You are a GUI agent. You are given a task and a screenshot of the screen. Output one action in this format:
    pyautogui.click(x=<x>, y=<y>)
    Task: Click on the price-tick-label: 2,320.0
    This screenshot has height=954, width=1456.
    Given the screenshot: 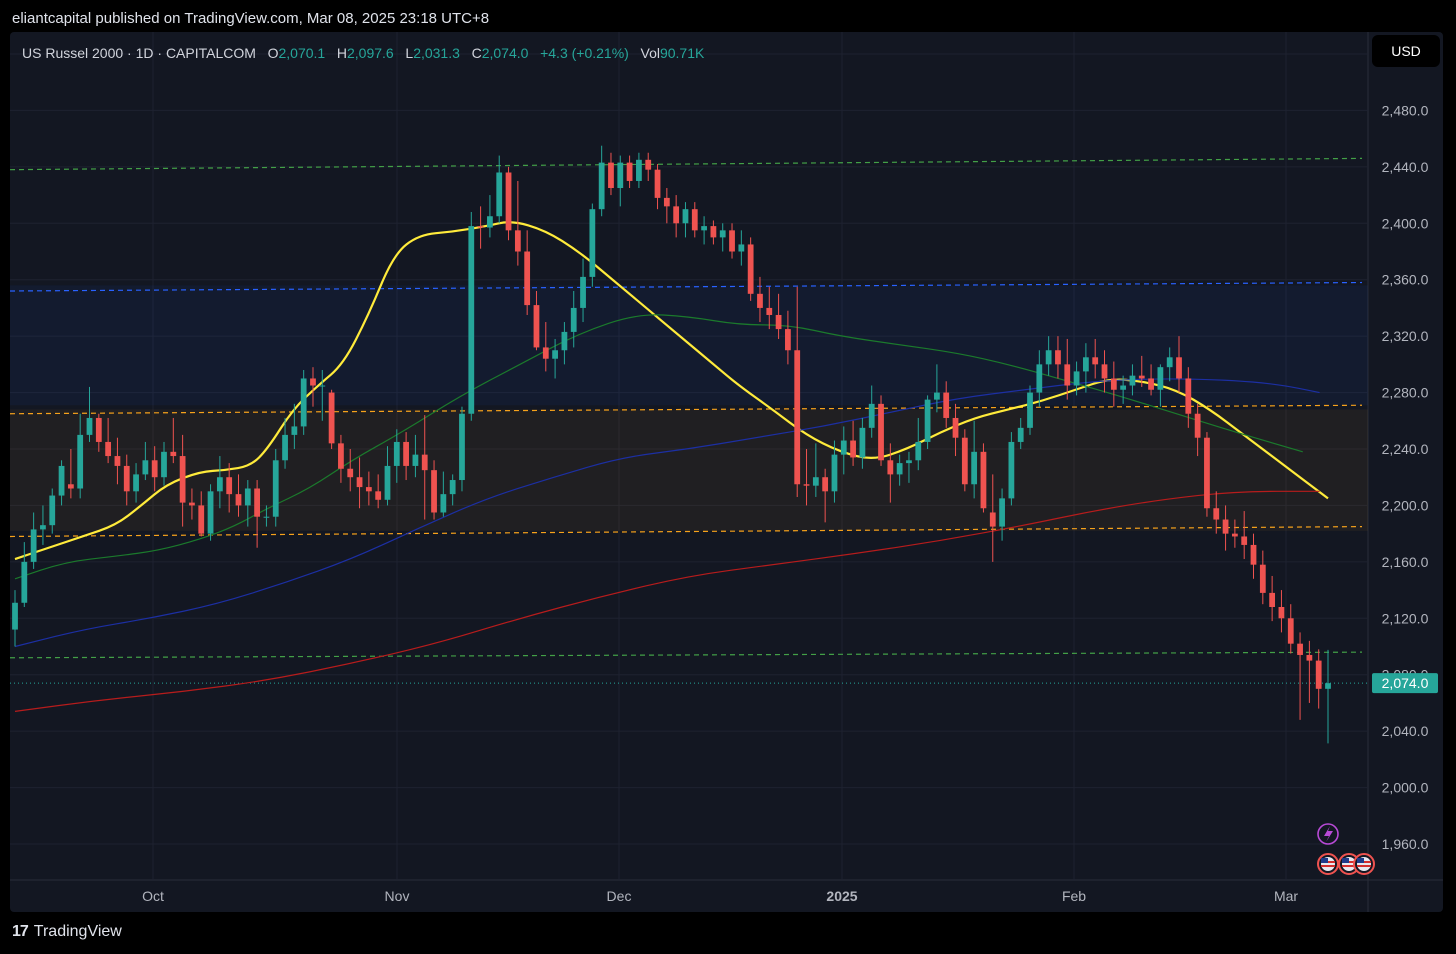 What is the action you would take?
    pyautogui.click(x=1405, y=336)
    